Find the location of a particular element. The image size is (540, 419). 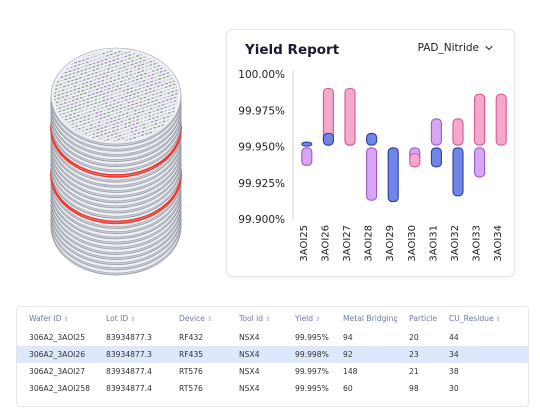

table-cell: 60 is located at coordinates (348, 388).